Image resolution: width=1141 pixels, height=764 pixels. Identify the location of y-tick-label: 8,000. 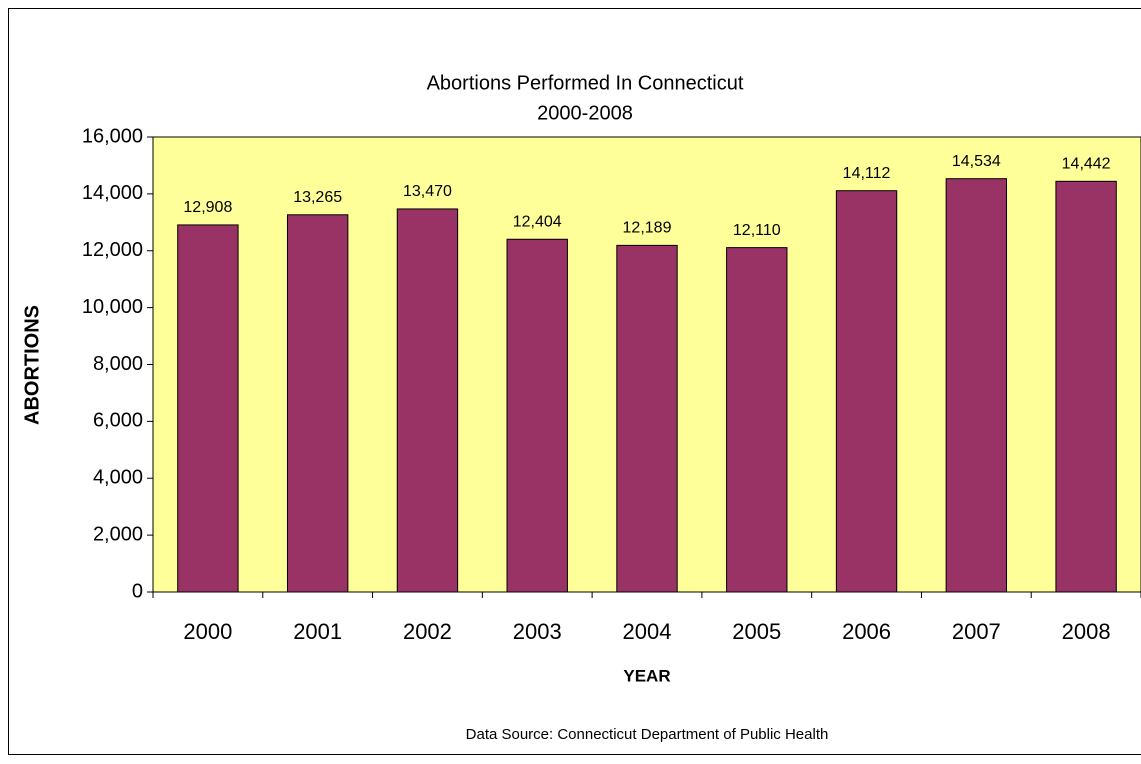
(118, 364).